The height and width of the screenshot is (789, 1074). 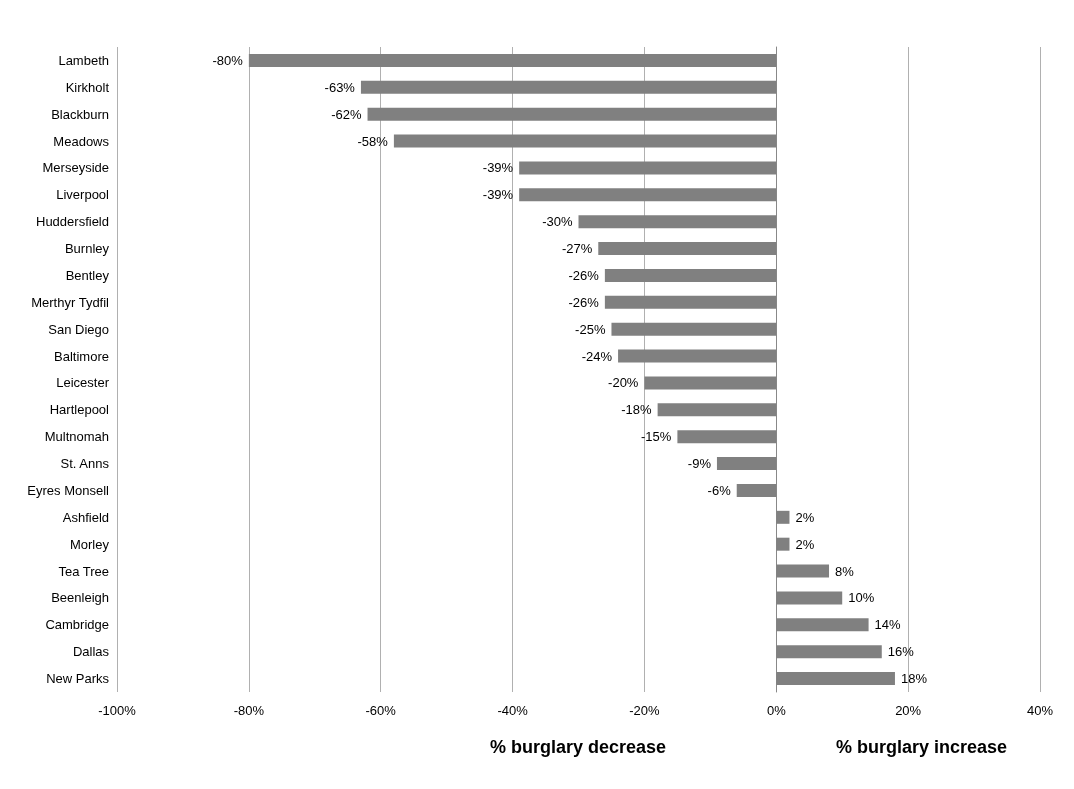 What do you see at coordinates (87, 87) in the screenshot?
I see `y-tick-label: Kirkholt` at bounding box center [87, 87].